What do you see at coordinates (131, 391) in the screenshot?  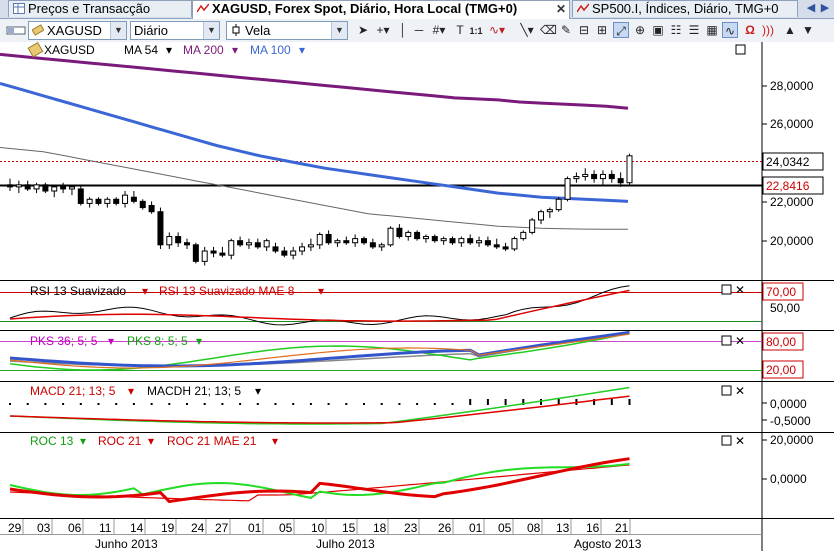 I see `macd-legend-arrow: ▾` at bounding box center [131, 391].